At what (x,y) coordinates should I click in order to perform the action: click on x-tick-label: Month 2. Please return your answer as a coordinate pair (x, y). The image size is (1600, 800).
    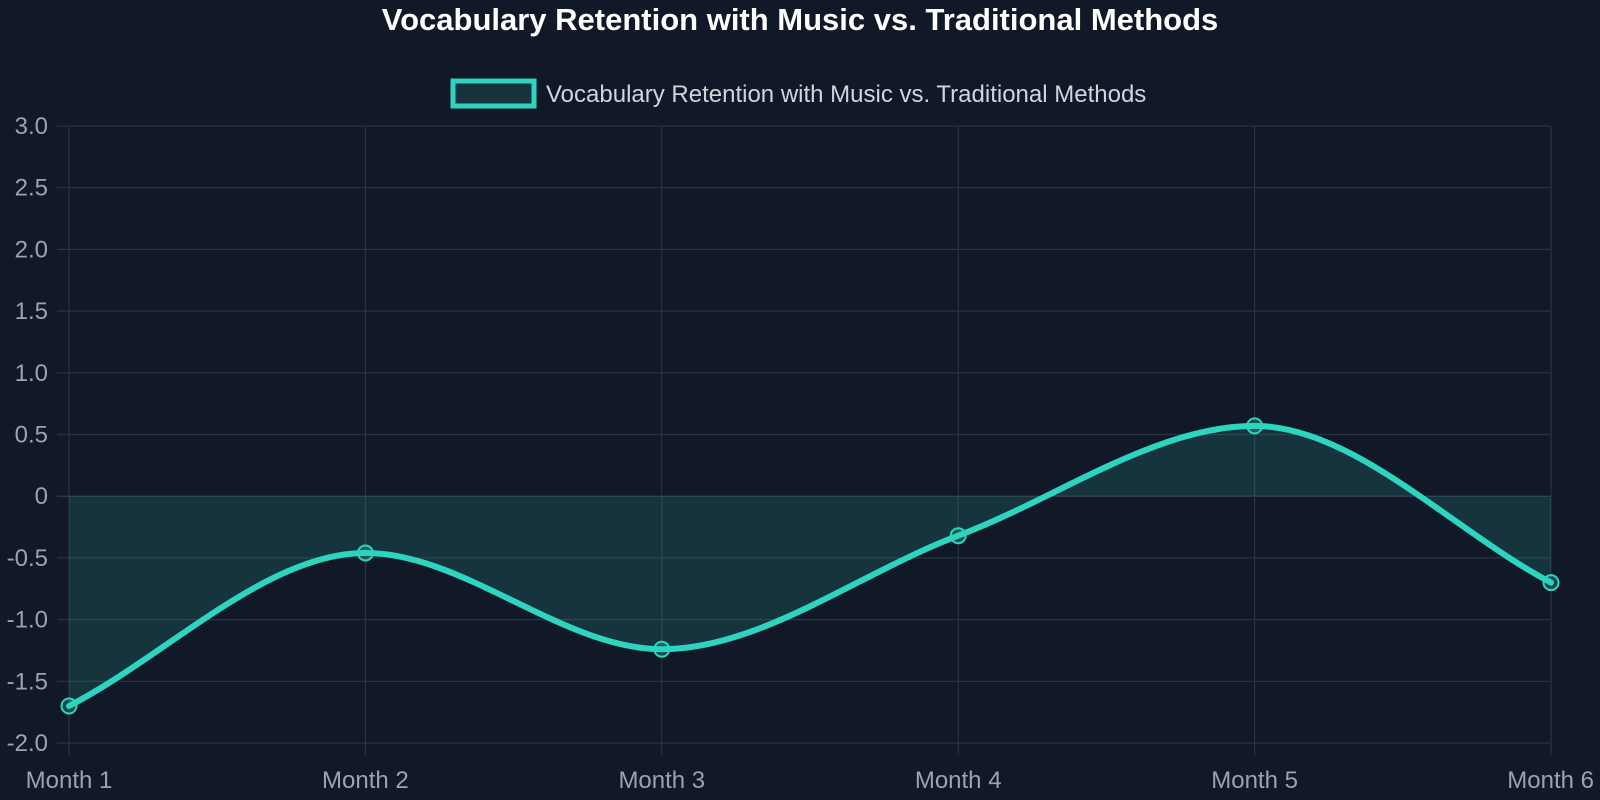
    Looking at the image, I should click on (365, 780).